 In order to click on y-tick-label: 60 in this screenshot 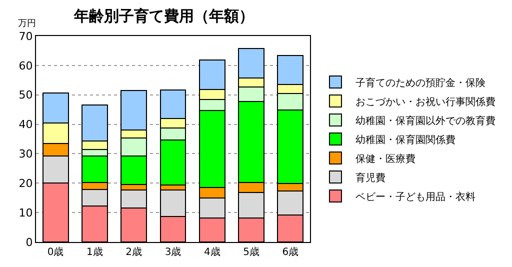, I will do `click(25, 65)`.